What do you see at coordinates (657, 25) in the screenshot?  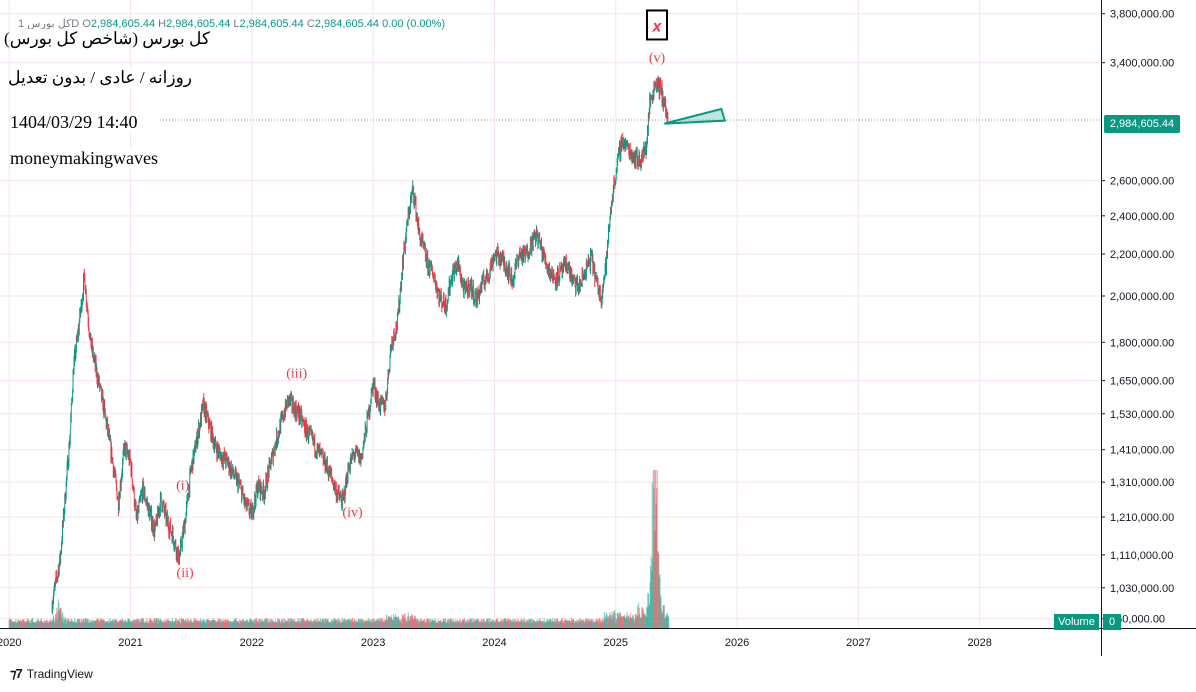 I see `x-marker-box` at bounding box center [657, 25].